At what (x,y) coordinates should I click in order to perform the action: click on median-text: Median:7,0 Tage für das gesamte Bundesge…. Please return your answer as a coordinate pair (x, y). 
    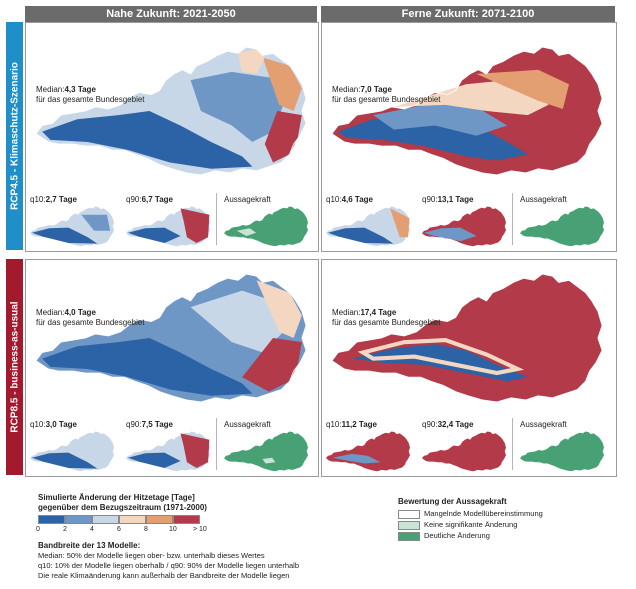
    Looking at the image, I should click on (386, 95).